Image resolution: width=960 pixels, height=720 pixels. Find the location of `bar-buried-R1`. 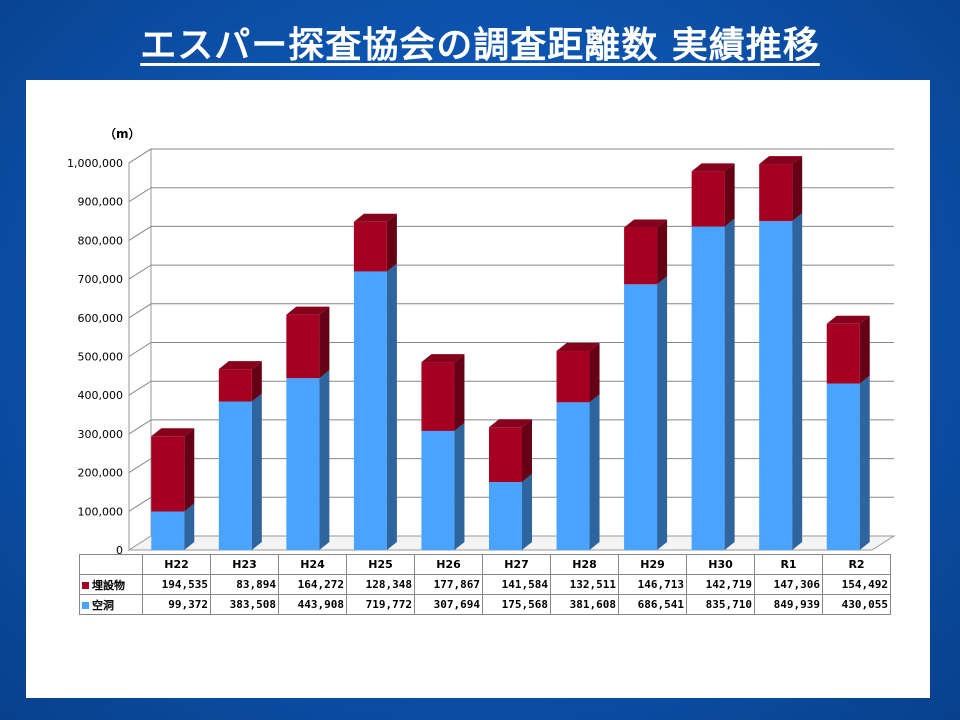

bar-buried-R1 is located at coordinates (776, 193).